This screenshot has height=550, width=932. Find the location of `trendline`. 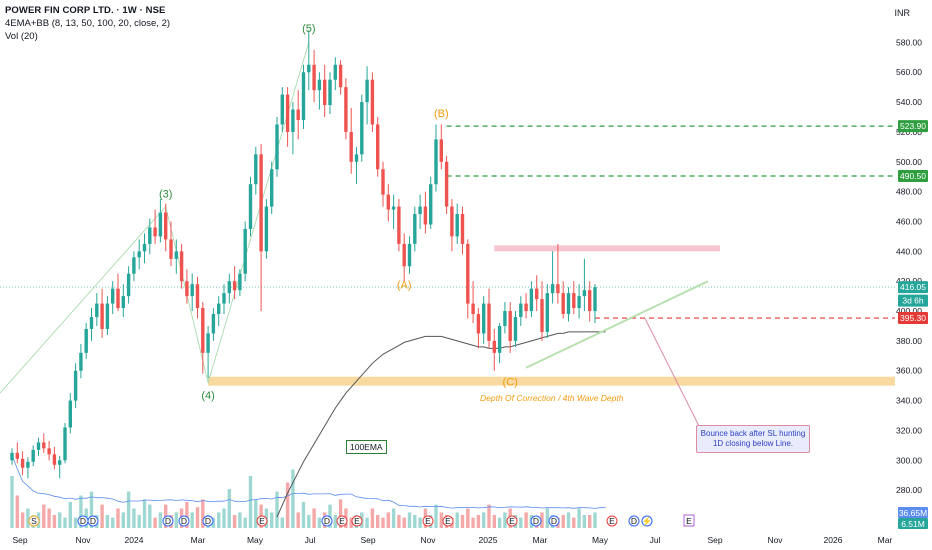

trendline is located at coordinates (617, 324).